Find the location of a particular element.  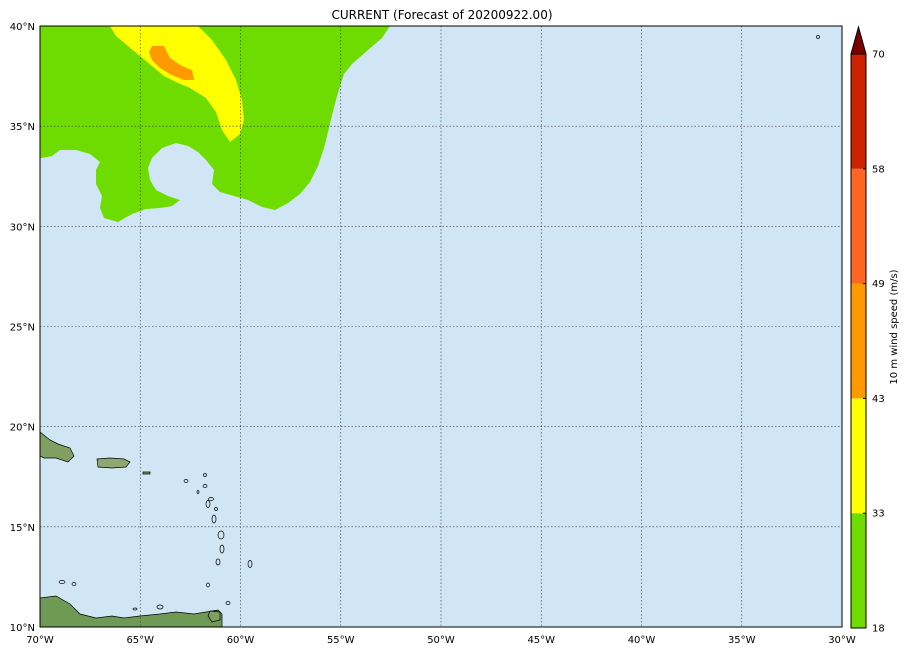

colorbar-tick-label: 49 is located at coordinates (878, 284).